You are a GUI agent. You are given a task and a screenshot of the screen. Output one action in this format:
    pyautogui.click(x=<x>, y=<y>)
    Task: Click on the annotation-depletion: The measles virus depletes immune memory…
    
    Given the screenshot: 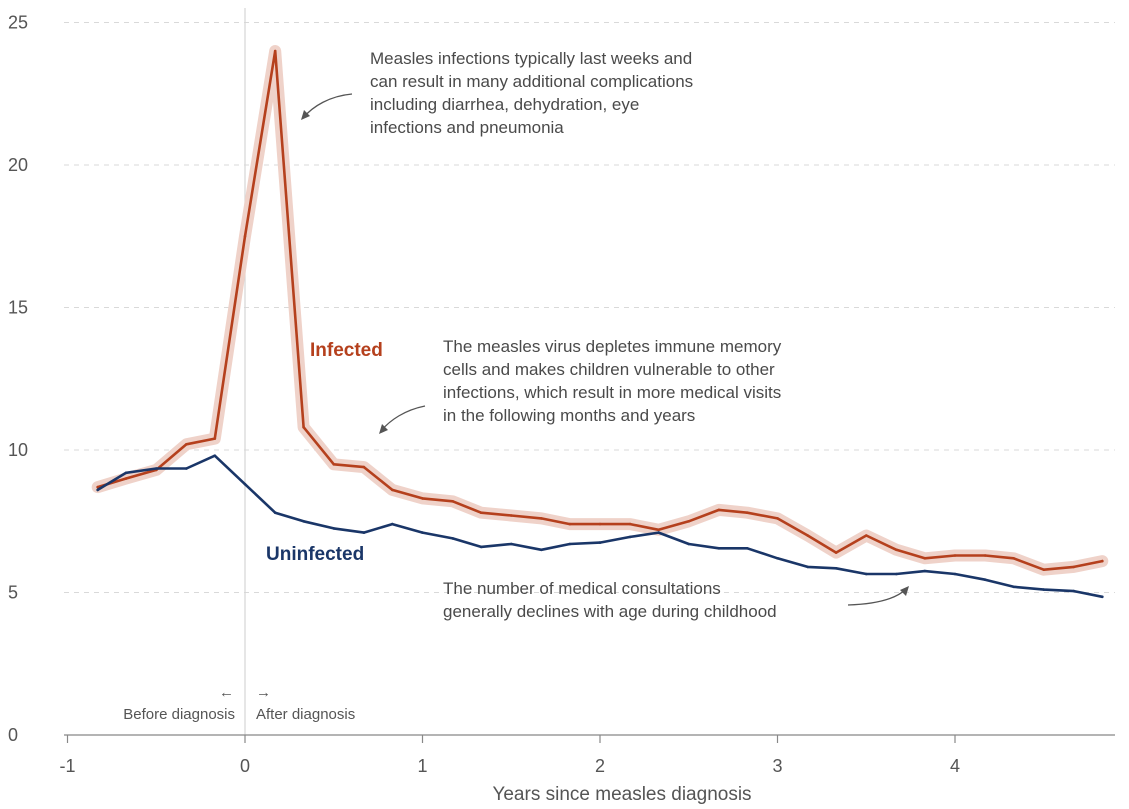 What is the action you would take?
    pyautogui.click(x=580, y=385)
    